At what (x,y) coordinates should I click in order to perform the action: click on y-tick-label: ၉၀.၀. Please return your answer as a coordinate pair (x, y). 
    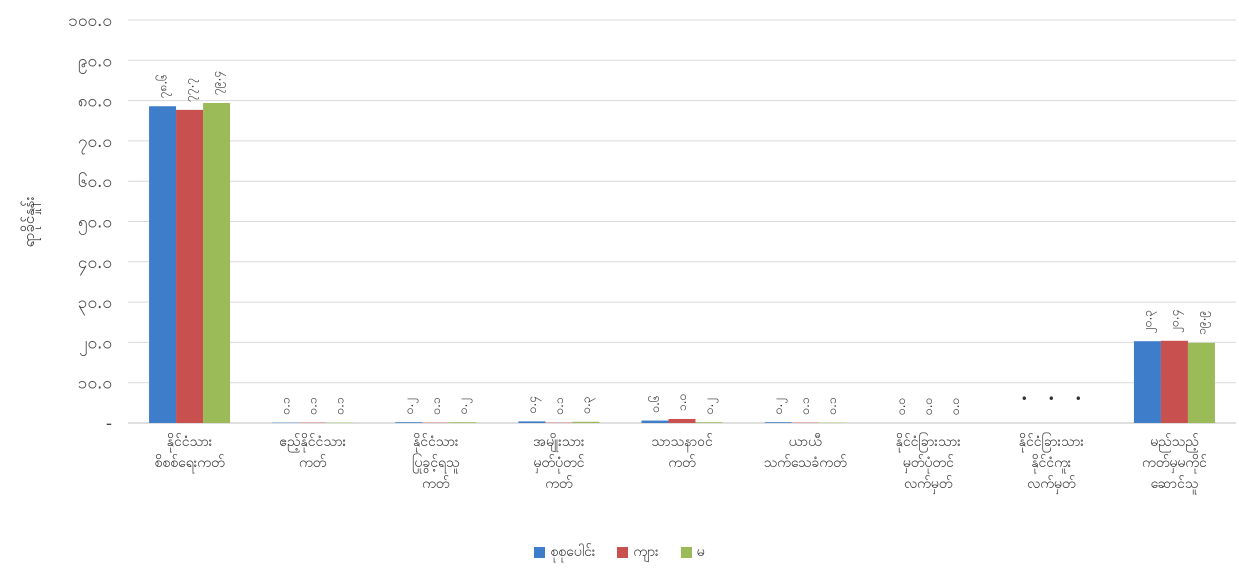
    Looking at the image, I should click on (95, 62).